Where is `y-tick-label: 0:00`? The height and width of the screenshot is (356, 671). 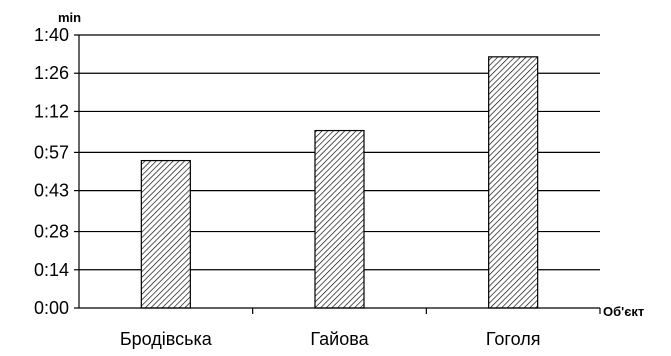 y-tick-label: 0:00 is located at coordinates (51, 308).